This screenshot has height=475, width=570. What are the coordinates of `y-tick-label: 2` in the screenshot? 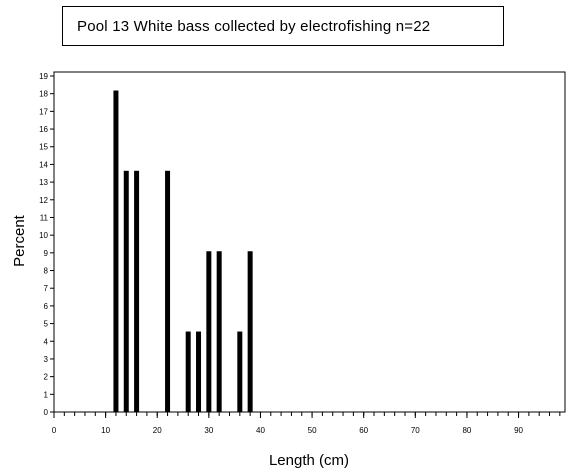 It's located at (46, 377).